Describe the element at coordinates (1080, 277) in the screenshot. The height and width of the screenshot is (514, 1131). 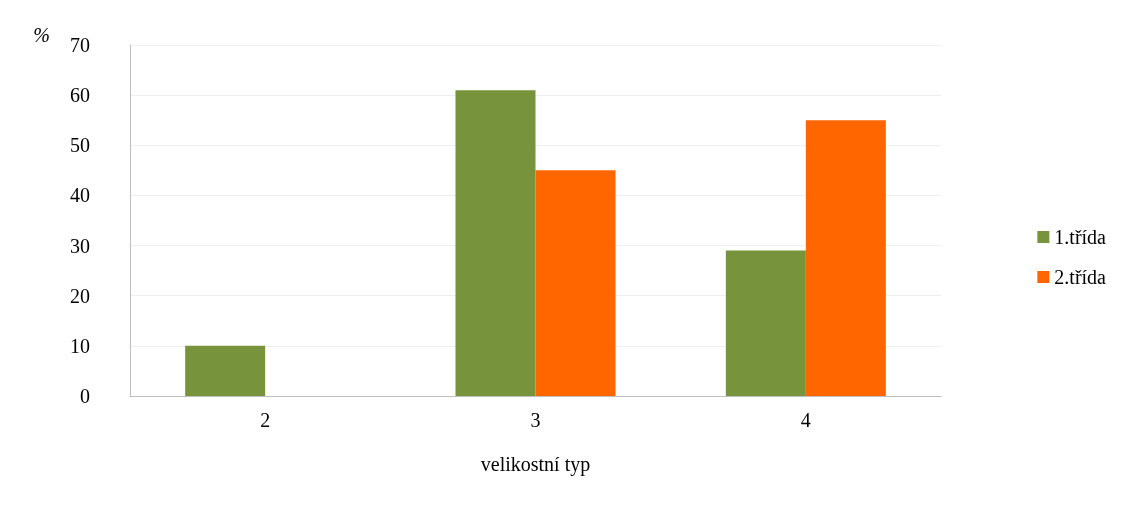
I see `legend-label: 2.třída` at that location.